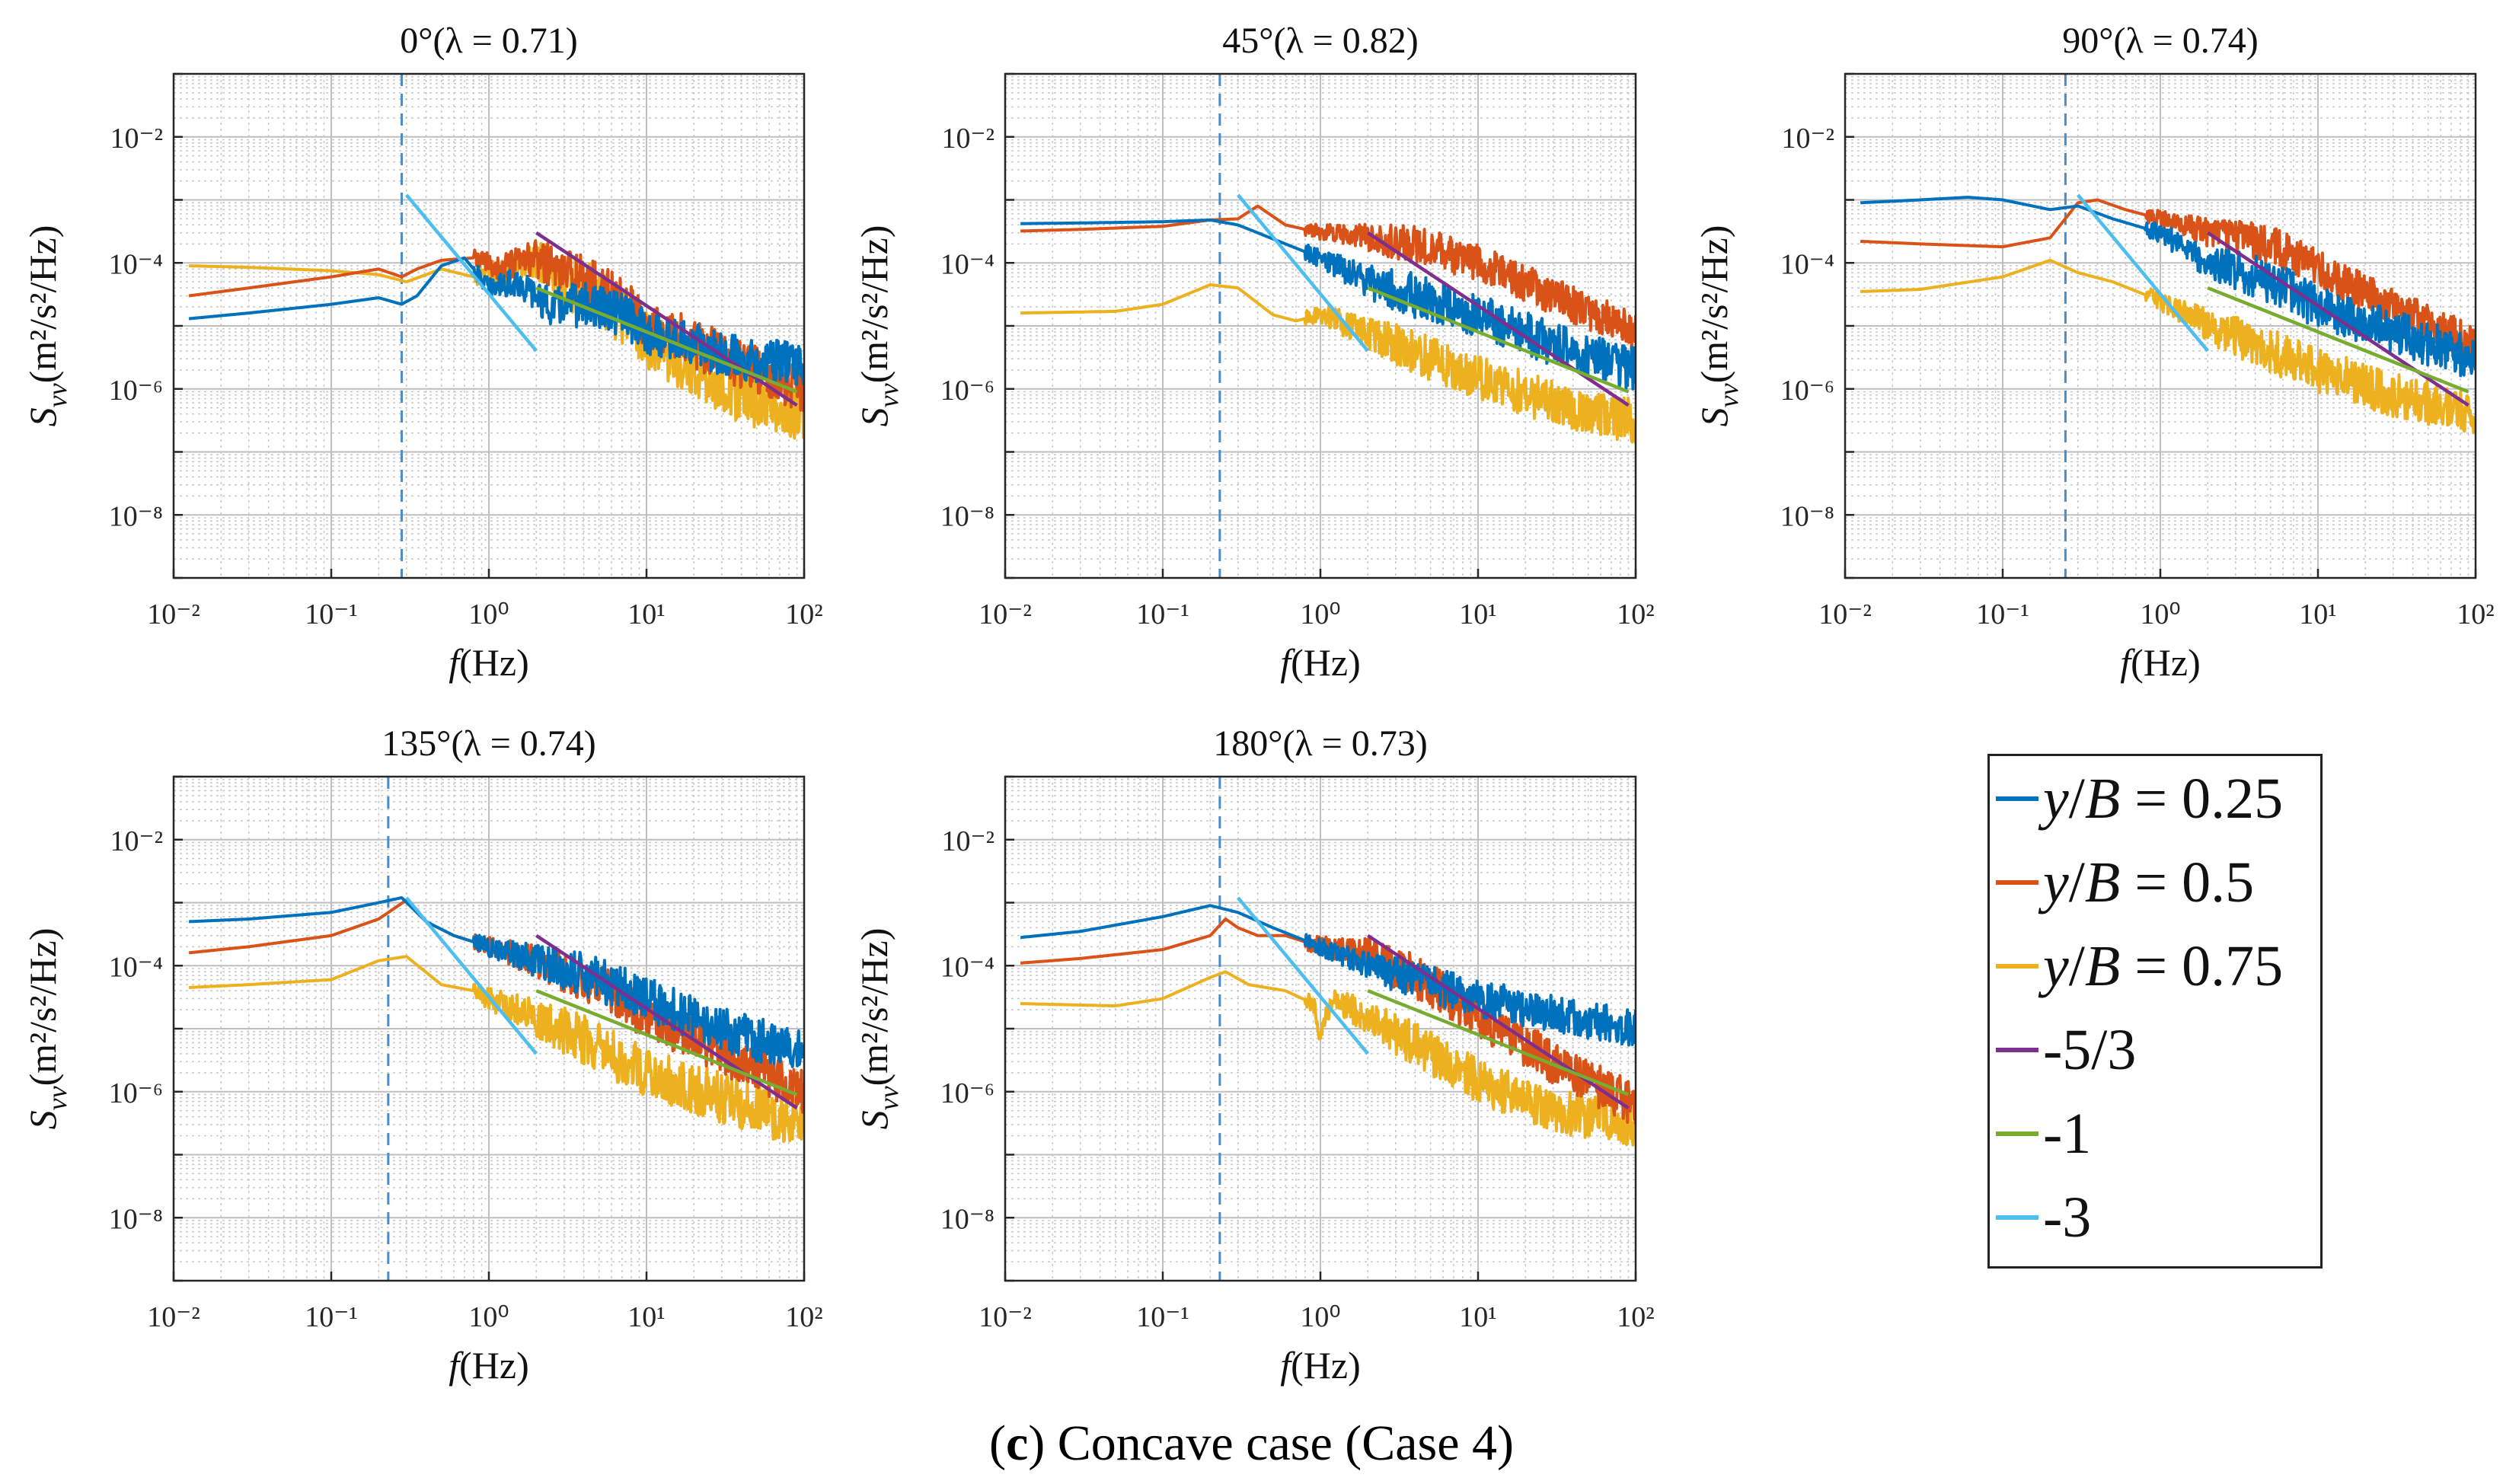 This screenshot has height=1484, width=2503. I want to click on legend-item: -1, so click(2043, 1134).